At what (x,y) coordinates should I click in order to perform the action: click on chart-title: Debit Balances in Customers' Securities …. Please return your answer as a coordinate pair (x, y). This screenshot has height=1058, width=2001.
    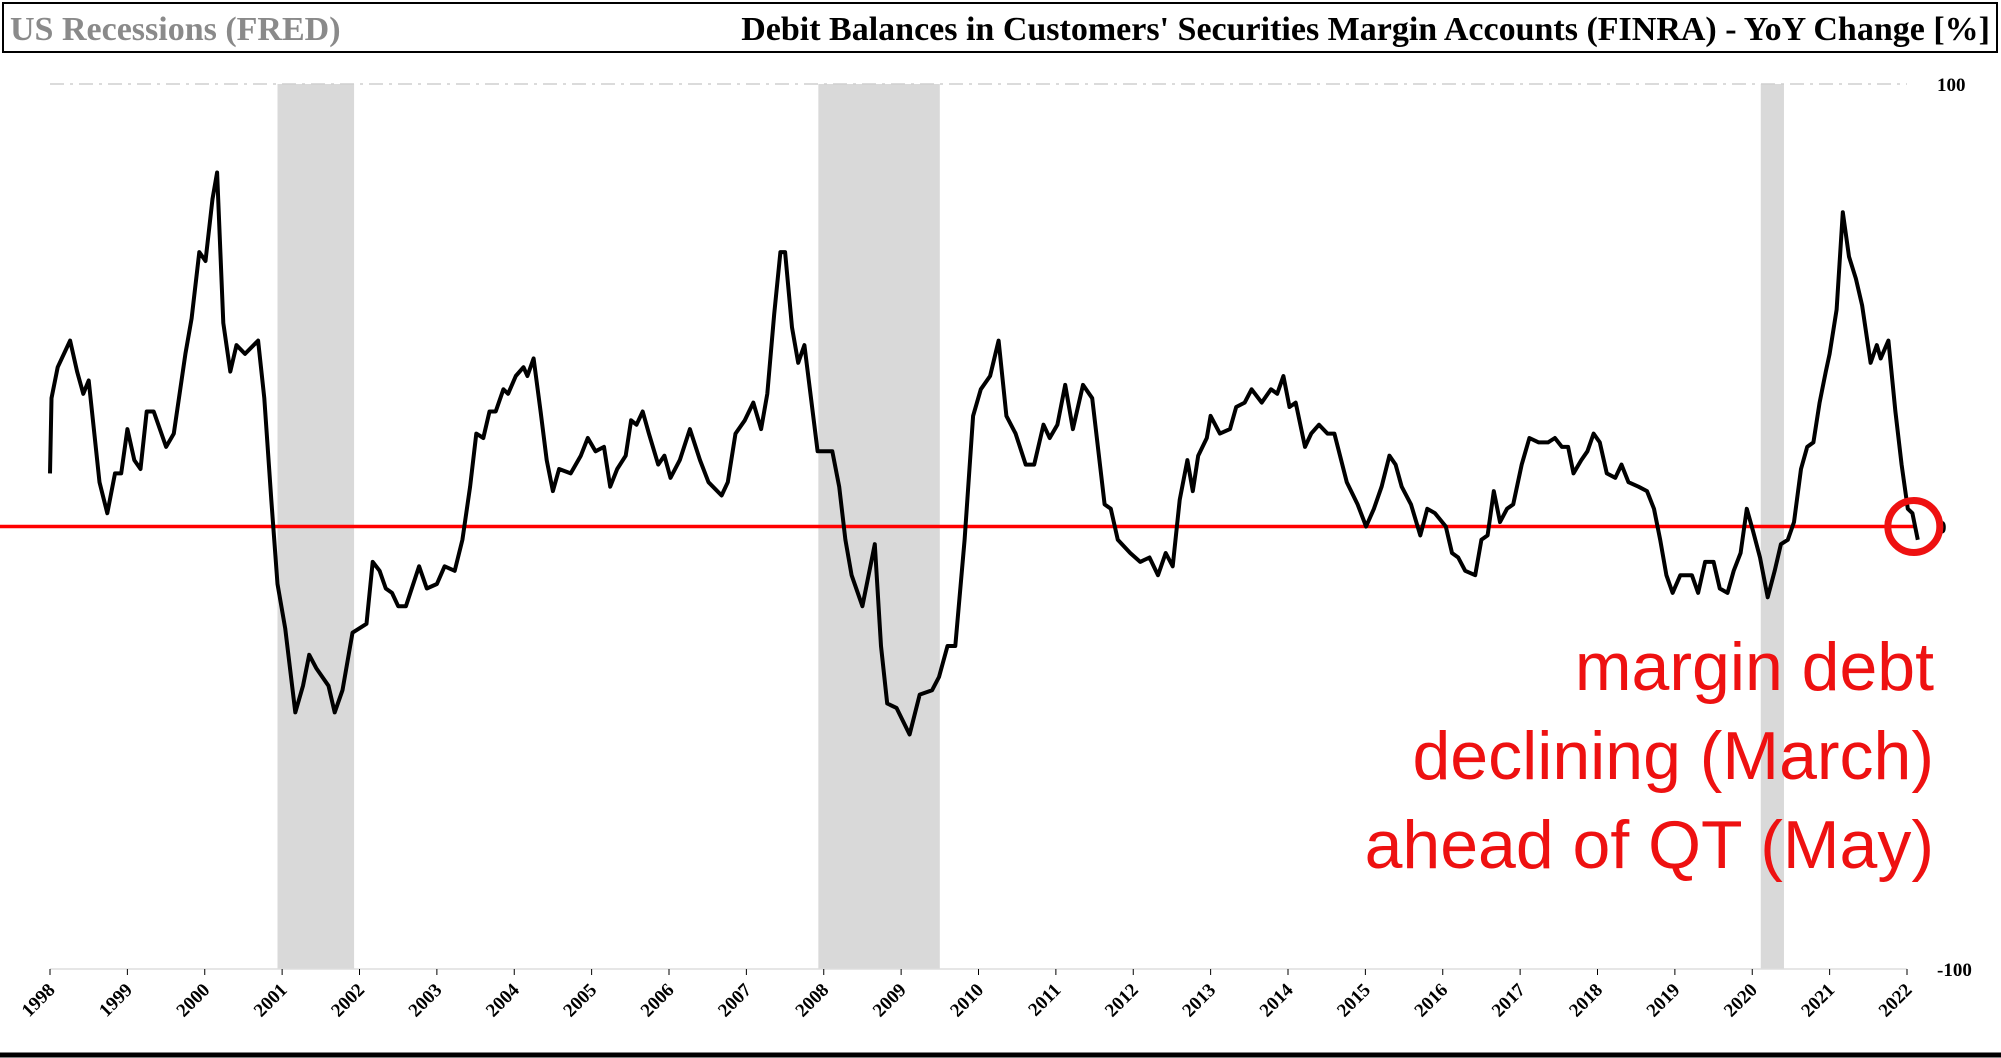
    Looking at the image, I should click on (1365, 29).